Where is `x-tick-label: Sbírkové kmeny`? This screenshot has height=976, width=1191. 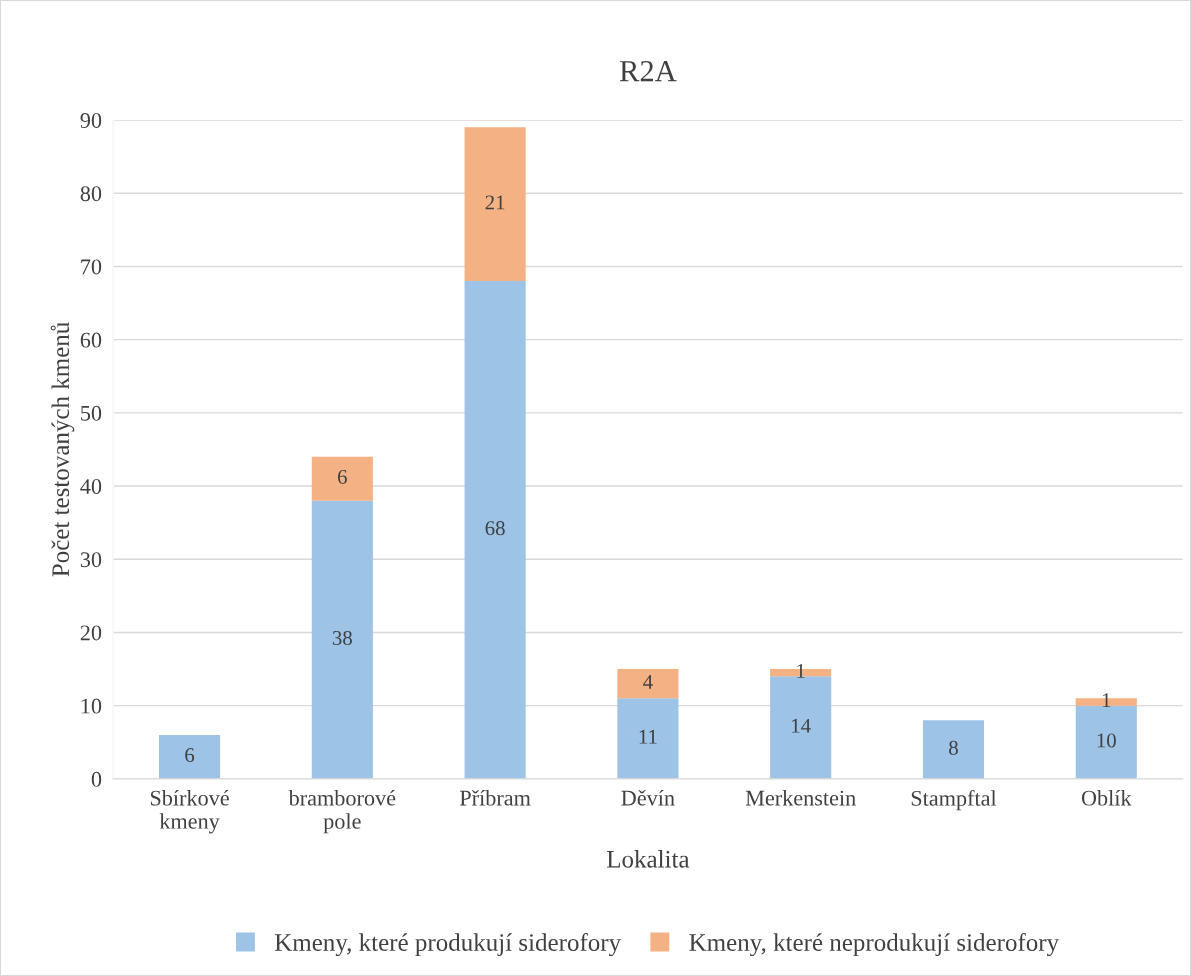 x-tick-label: Sbírkové kmeny is located at coordinates (189, 811).